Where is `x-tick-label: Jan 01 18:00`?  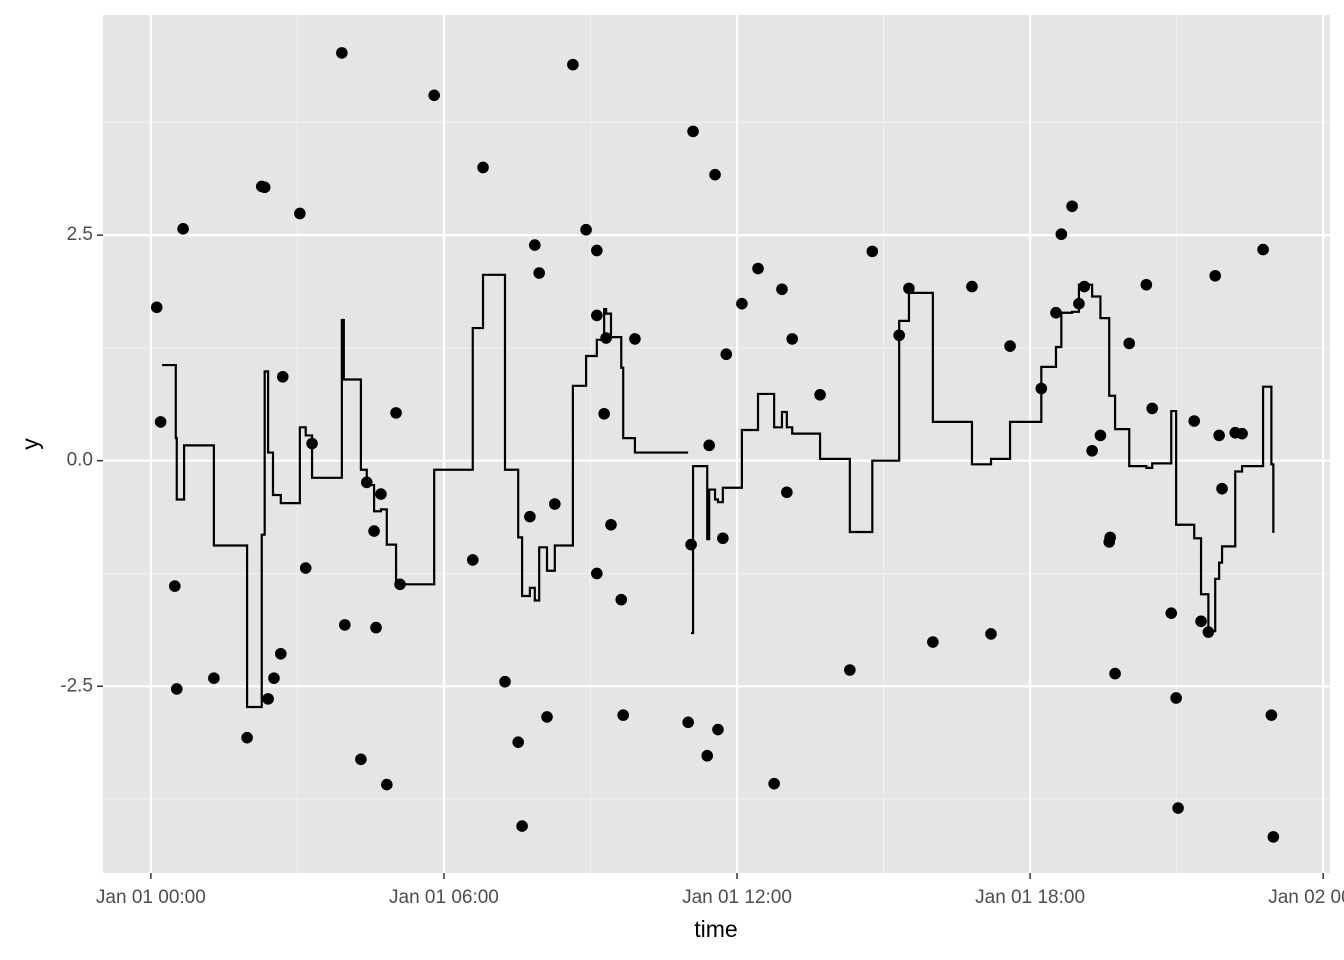 x-tick-label: Jan 01 18:00 is located at coordinates (1030, 897).